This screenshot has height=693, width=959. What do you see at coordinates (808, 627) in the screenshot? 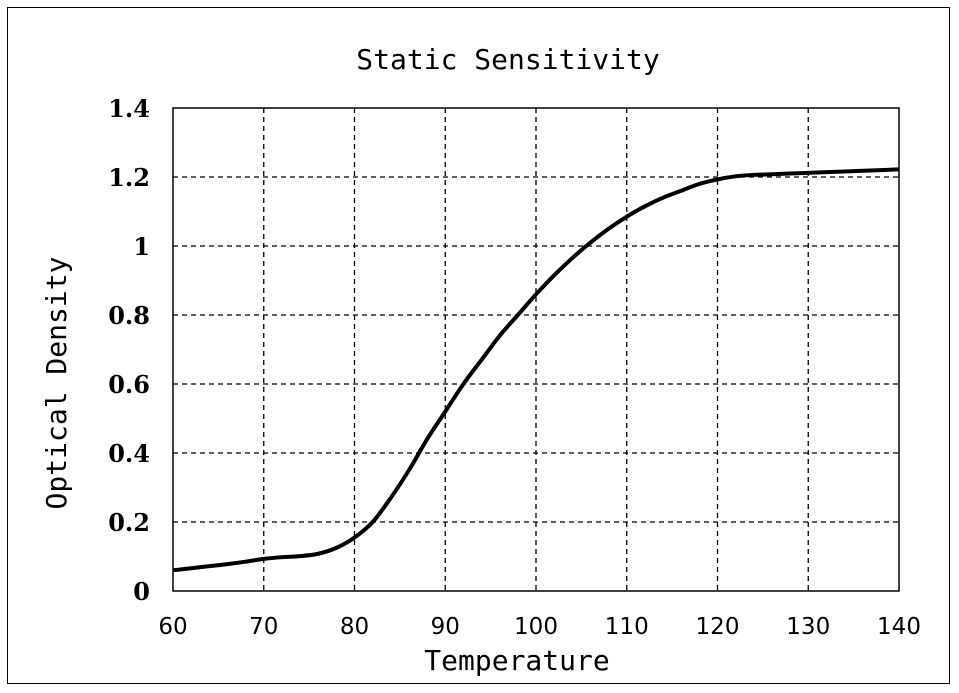
I see `x-tick-label: 130` at bounding box center [808, 627].